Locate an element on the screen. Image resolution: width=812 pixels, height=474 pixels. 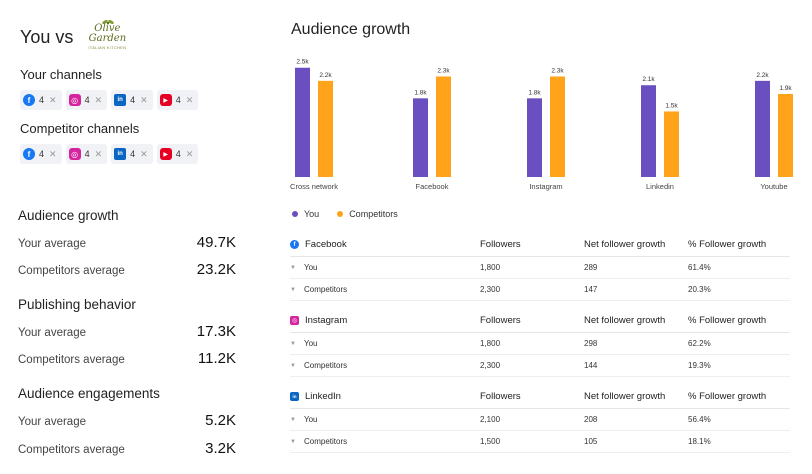
your-chip-youtube: ▶ 4 ✕ is located at coordinates (177, 100).